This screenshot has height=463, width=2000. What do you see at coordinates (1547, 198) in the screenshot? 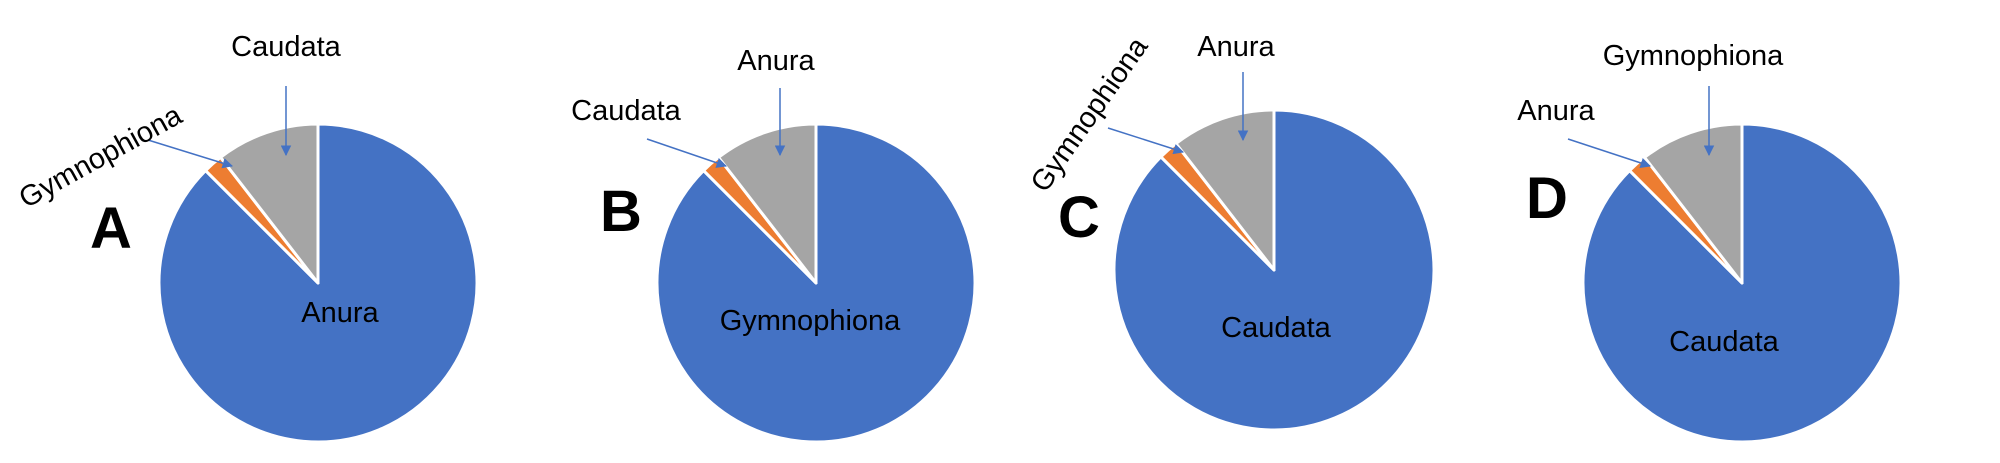
I see `panel-letter: D` at bounding box center [1547, 198].